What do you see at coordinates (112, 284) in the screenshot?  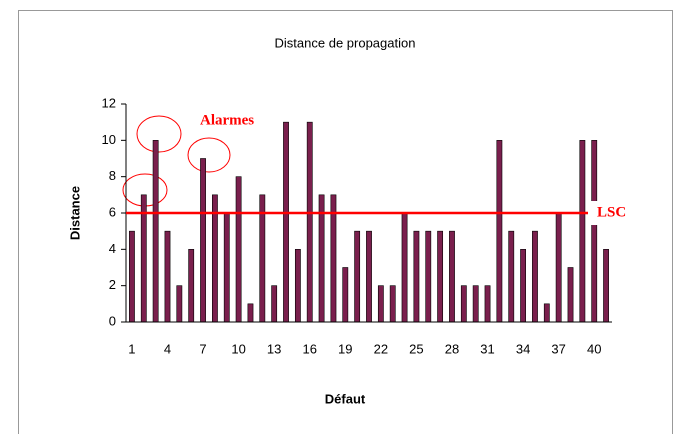 I see `y-tick-label: 2` at bounding box center [112, 284].